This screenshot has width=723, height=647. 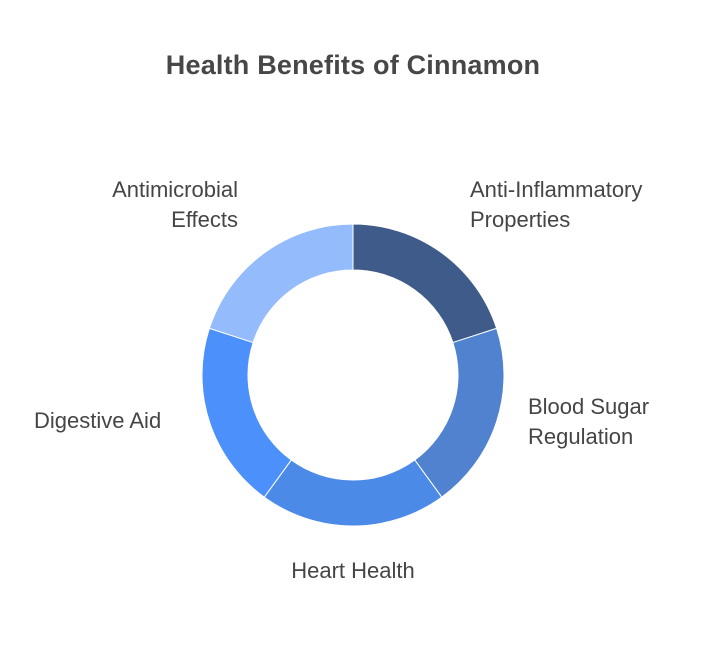 What do you see at coordinates (589, 421) in the screenshot?
I see `label-blood-sugar: Blood Sugar Regulation` at bounding box center [589, 421].